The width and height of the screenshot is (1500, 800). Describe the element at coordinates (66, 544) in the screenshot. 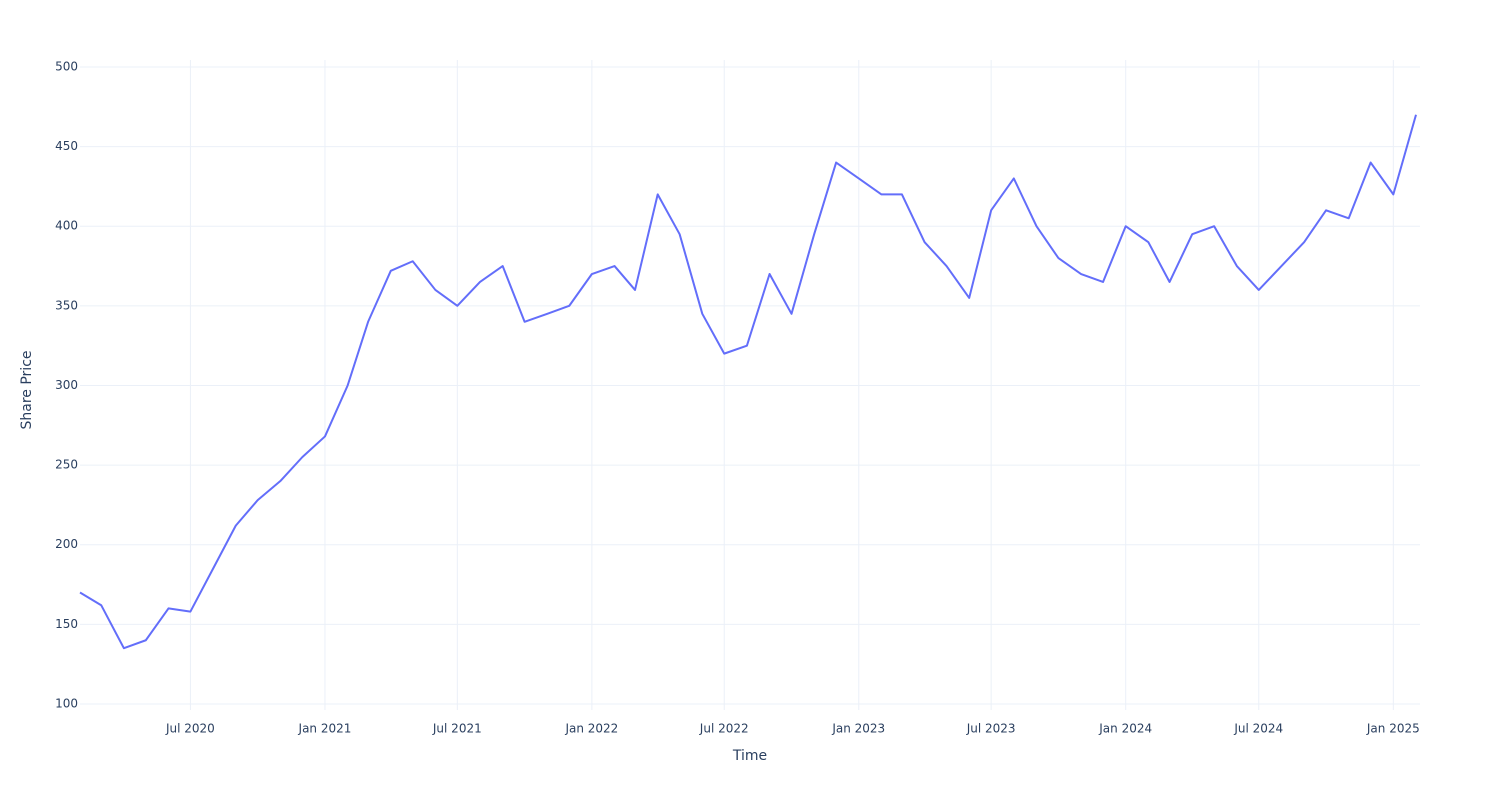

I see `y-tick-label: 200` at that location.